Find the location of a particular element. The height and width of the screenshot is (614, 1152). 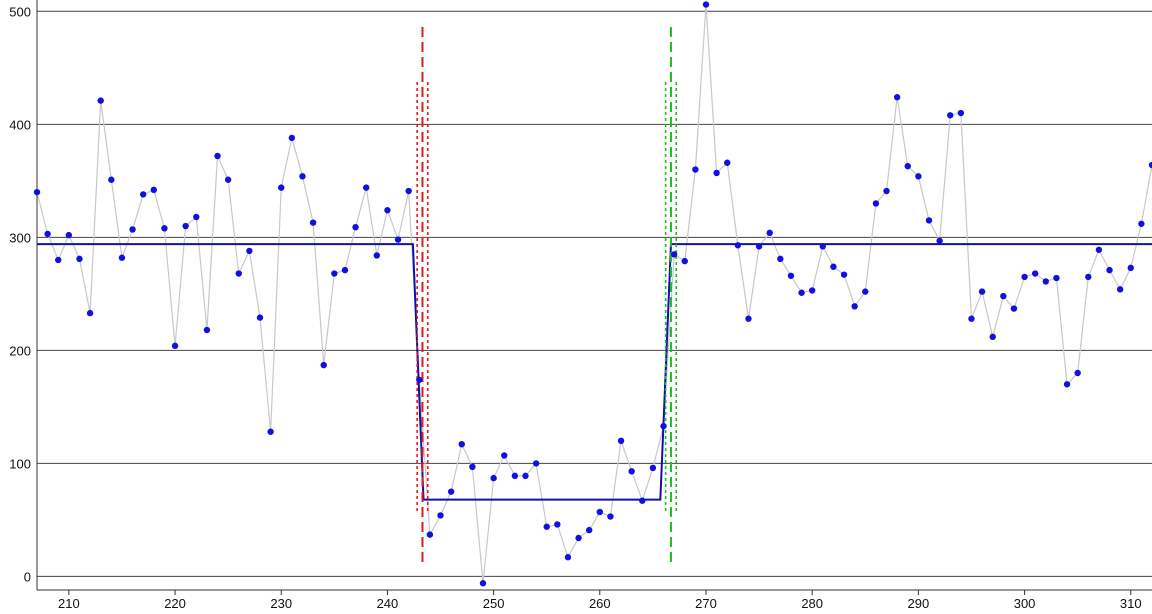

x-tick-label: 280 is located at coordinates (812, 603).